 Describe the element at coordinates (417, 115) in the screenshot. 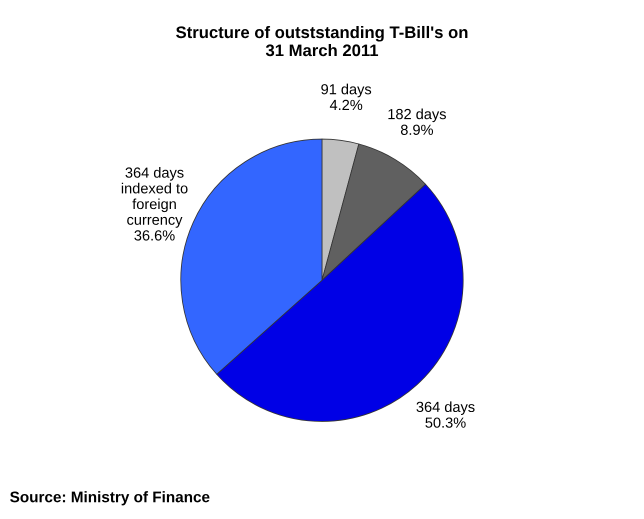

I see `slice-label: 182 days` at that location.